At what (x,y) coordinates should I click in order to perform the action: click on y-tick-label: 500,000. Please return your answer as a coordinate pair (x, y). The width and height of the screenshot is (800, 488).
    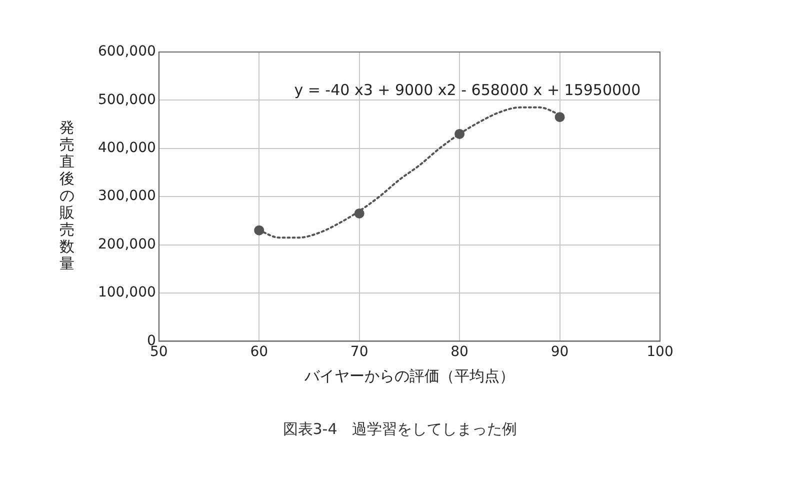
    Looking at the image, I should click on (127, 100).